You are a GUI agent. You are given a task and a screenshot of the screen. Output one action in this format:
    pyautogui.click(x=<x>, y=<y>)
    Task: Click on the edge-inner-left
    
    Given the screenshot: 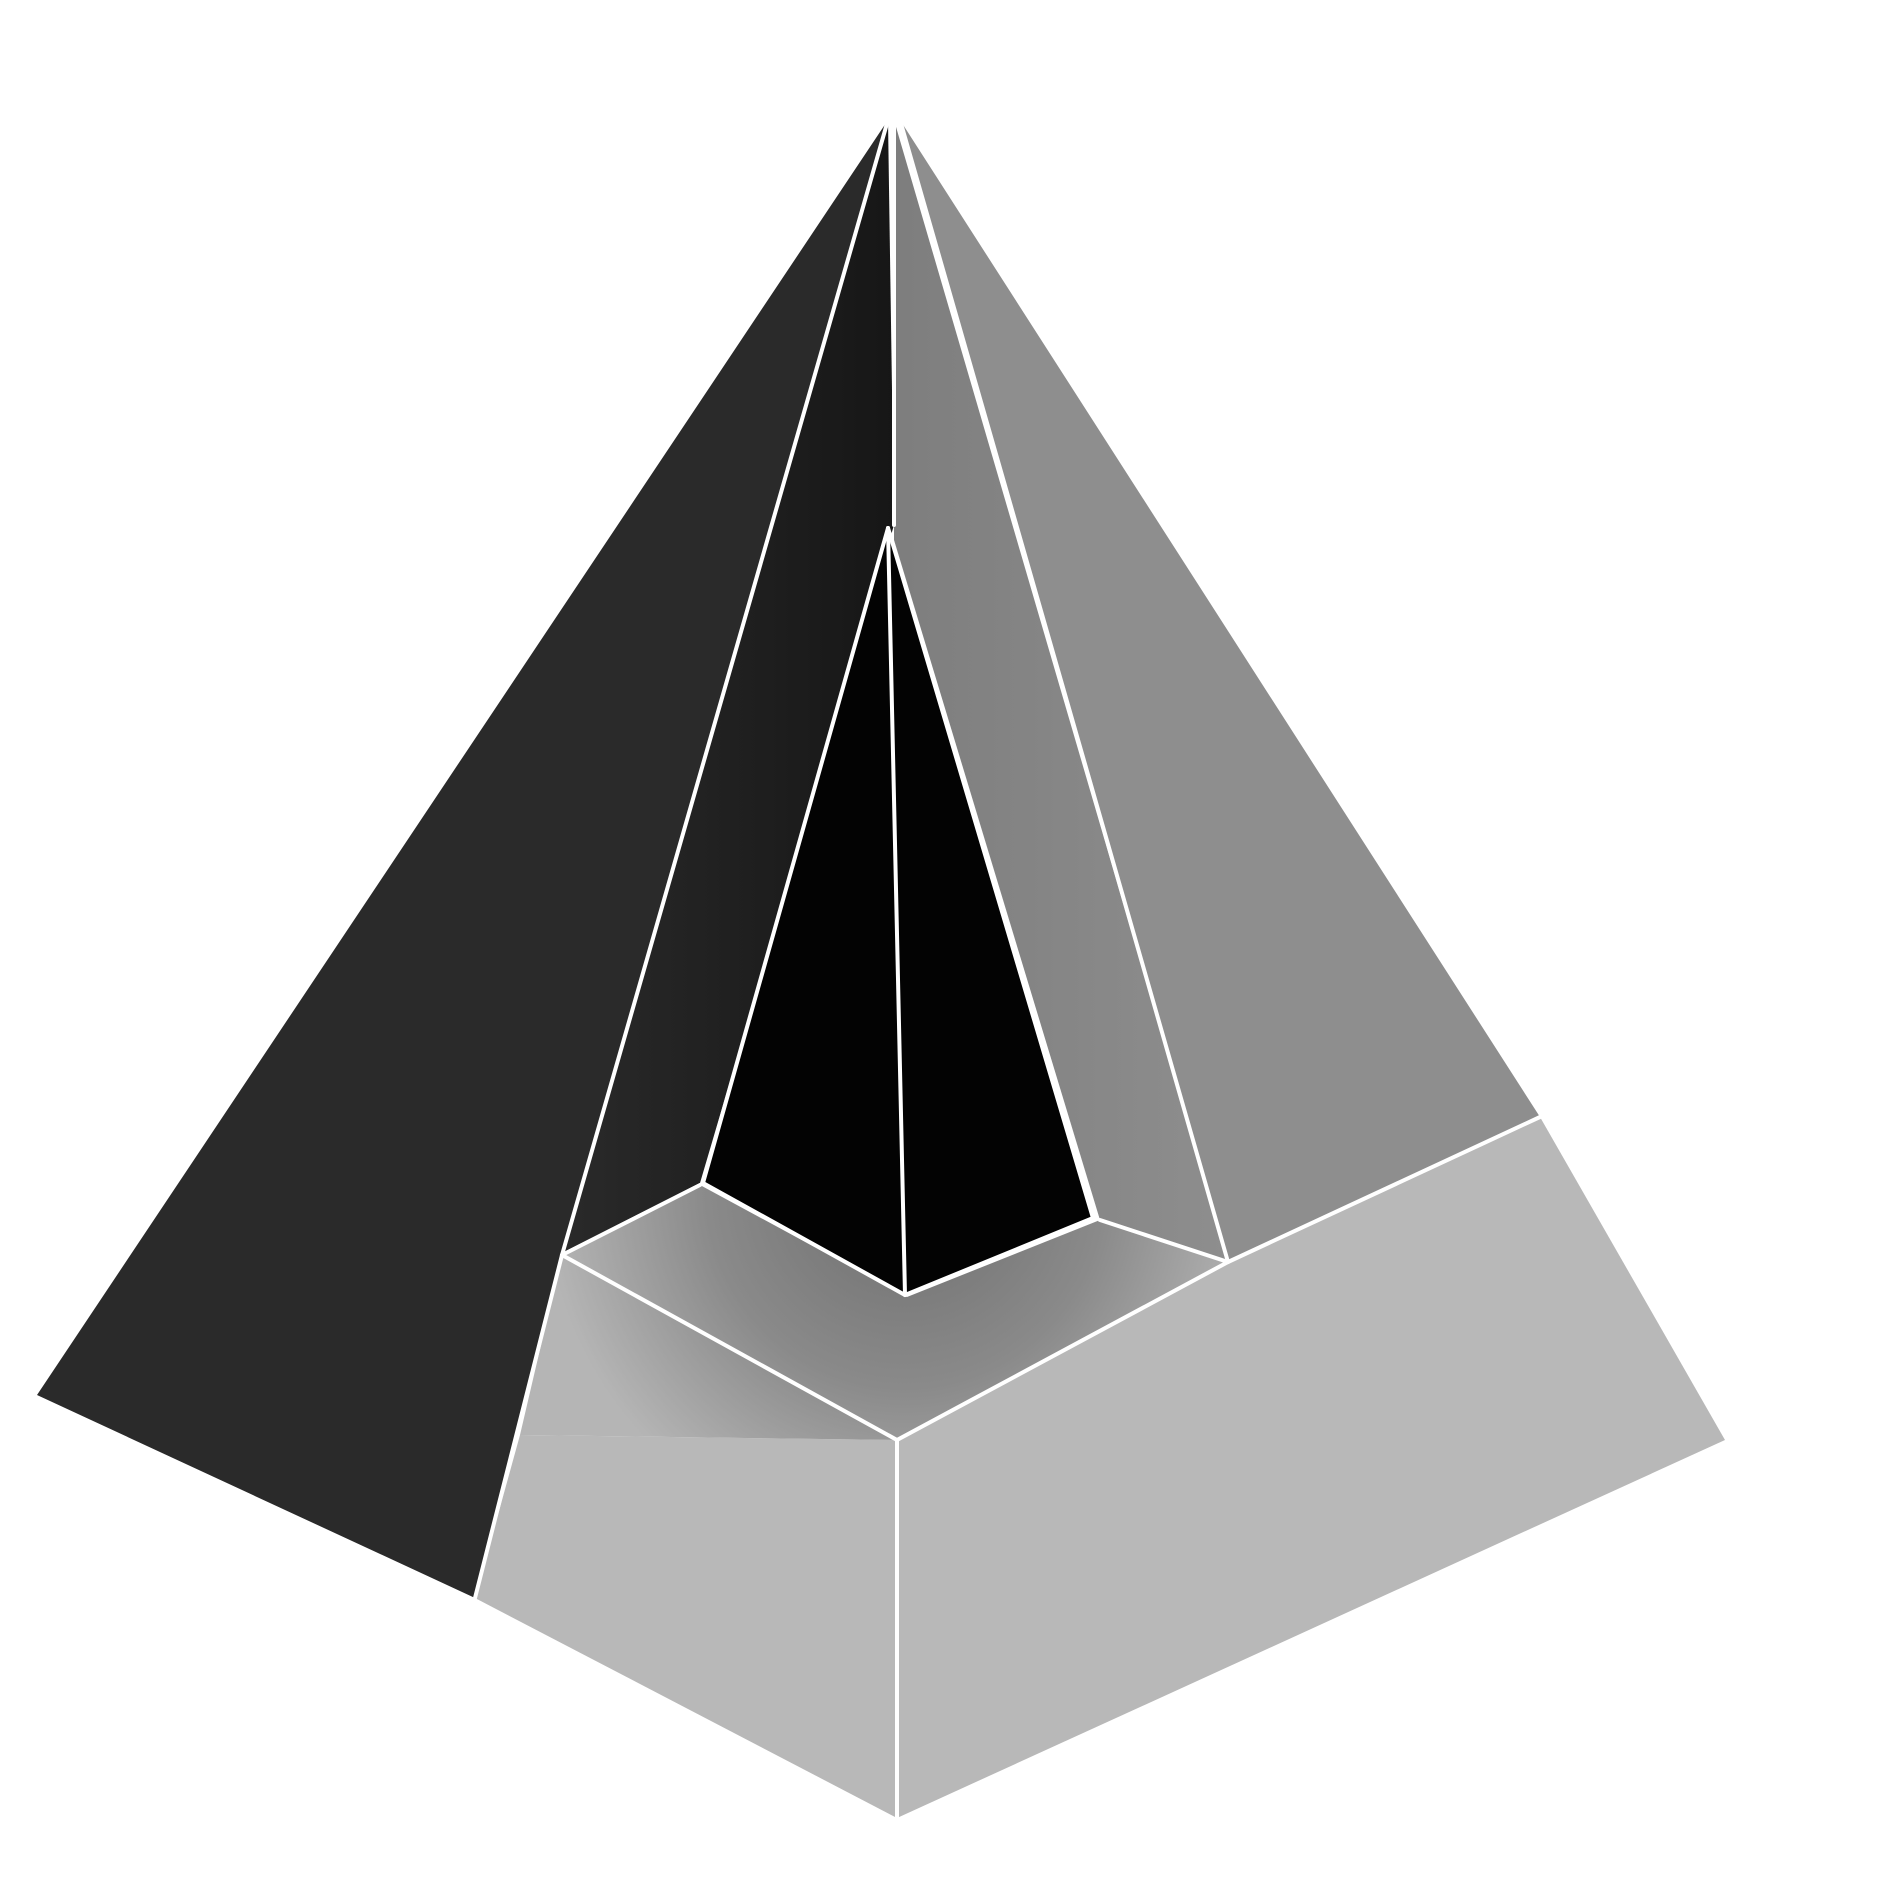 What is the action you would take?
    pyautogui.click(x=795, y=855)
    